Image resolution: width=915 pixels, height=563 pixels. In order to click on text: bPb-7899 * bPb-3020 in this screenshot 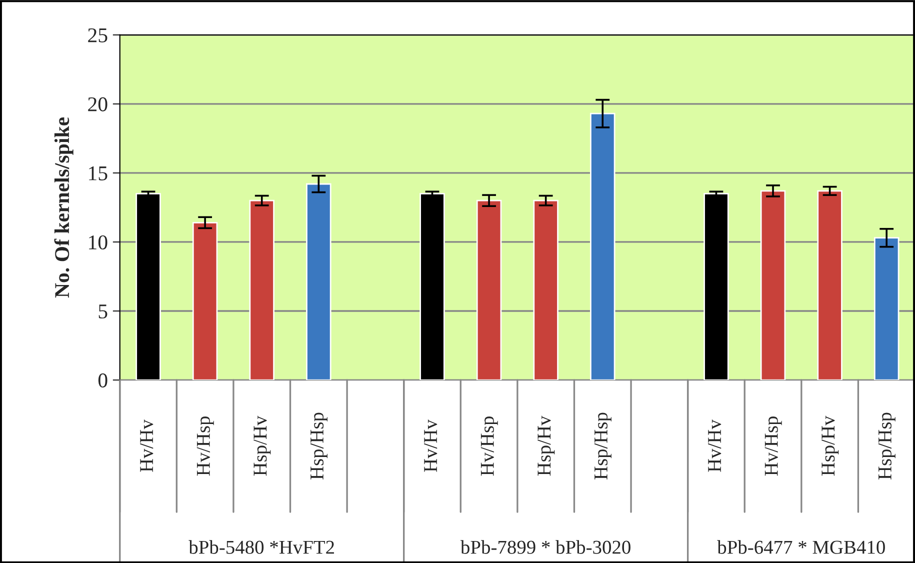, I will do `click(545, 547)`.